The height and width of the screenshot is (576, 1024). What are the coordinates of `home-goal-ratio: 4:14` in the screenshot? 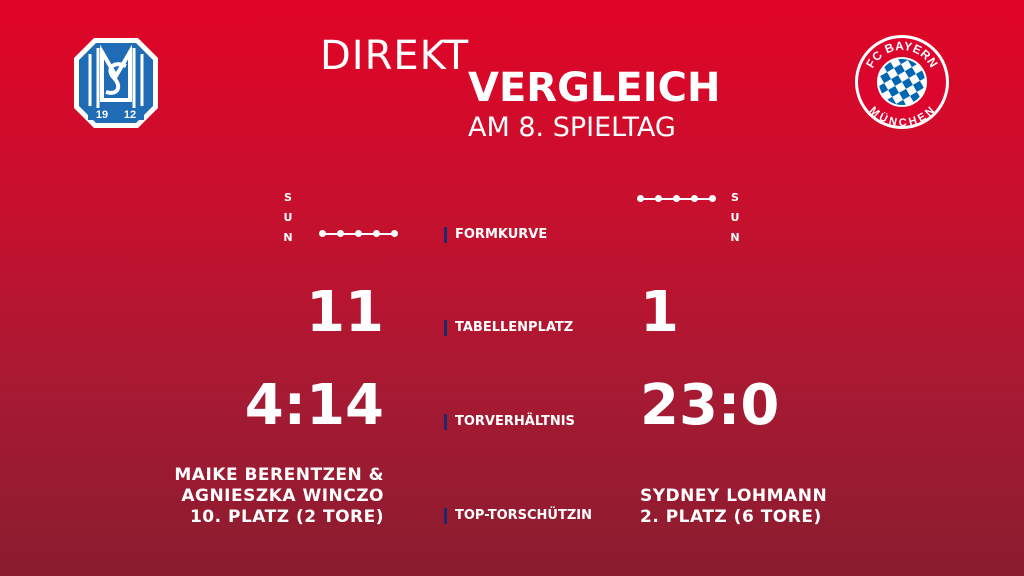 It's located at (314, 405).